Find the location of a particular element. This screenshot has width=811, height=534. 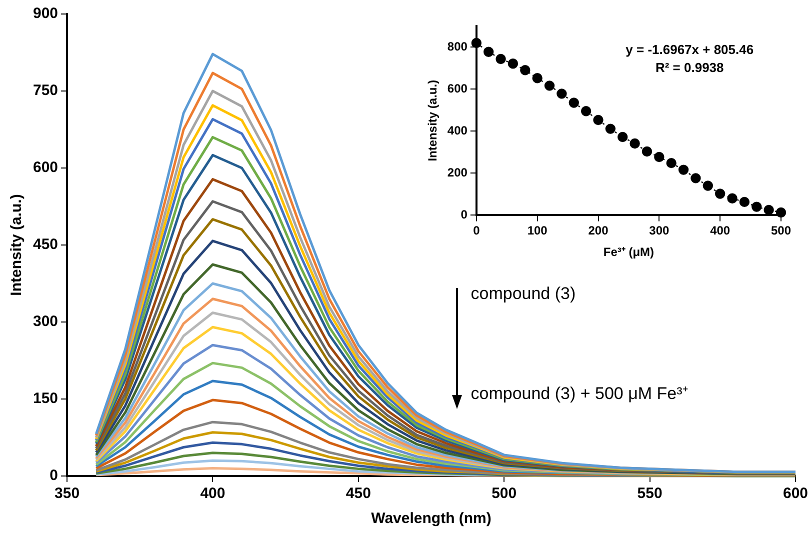

x-tick-label: 0 is located at coordinates (476, 231).